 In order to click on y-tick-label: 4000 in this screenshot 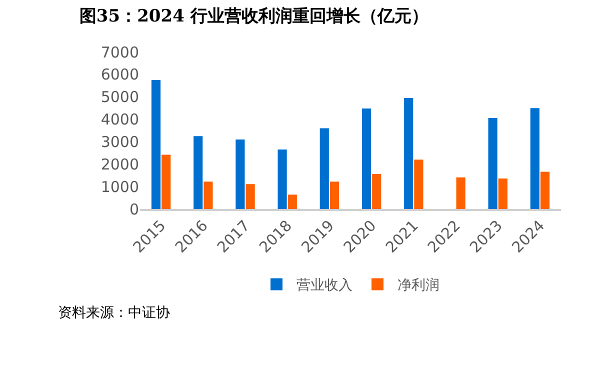, I will do `click(119, 119)`.